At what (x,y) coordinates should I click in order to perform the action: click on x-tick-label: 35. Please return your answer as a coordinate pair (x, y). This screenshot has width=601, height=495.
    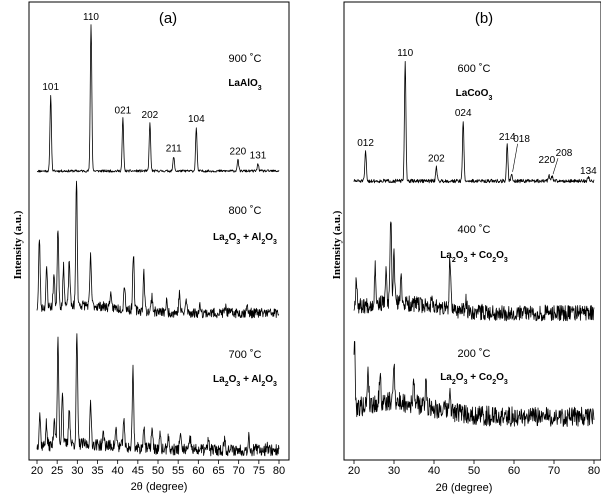
    Looking at the image, I should click on (97, 471).